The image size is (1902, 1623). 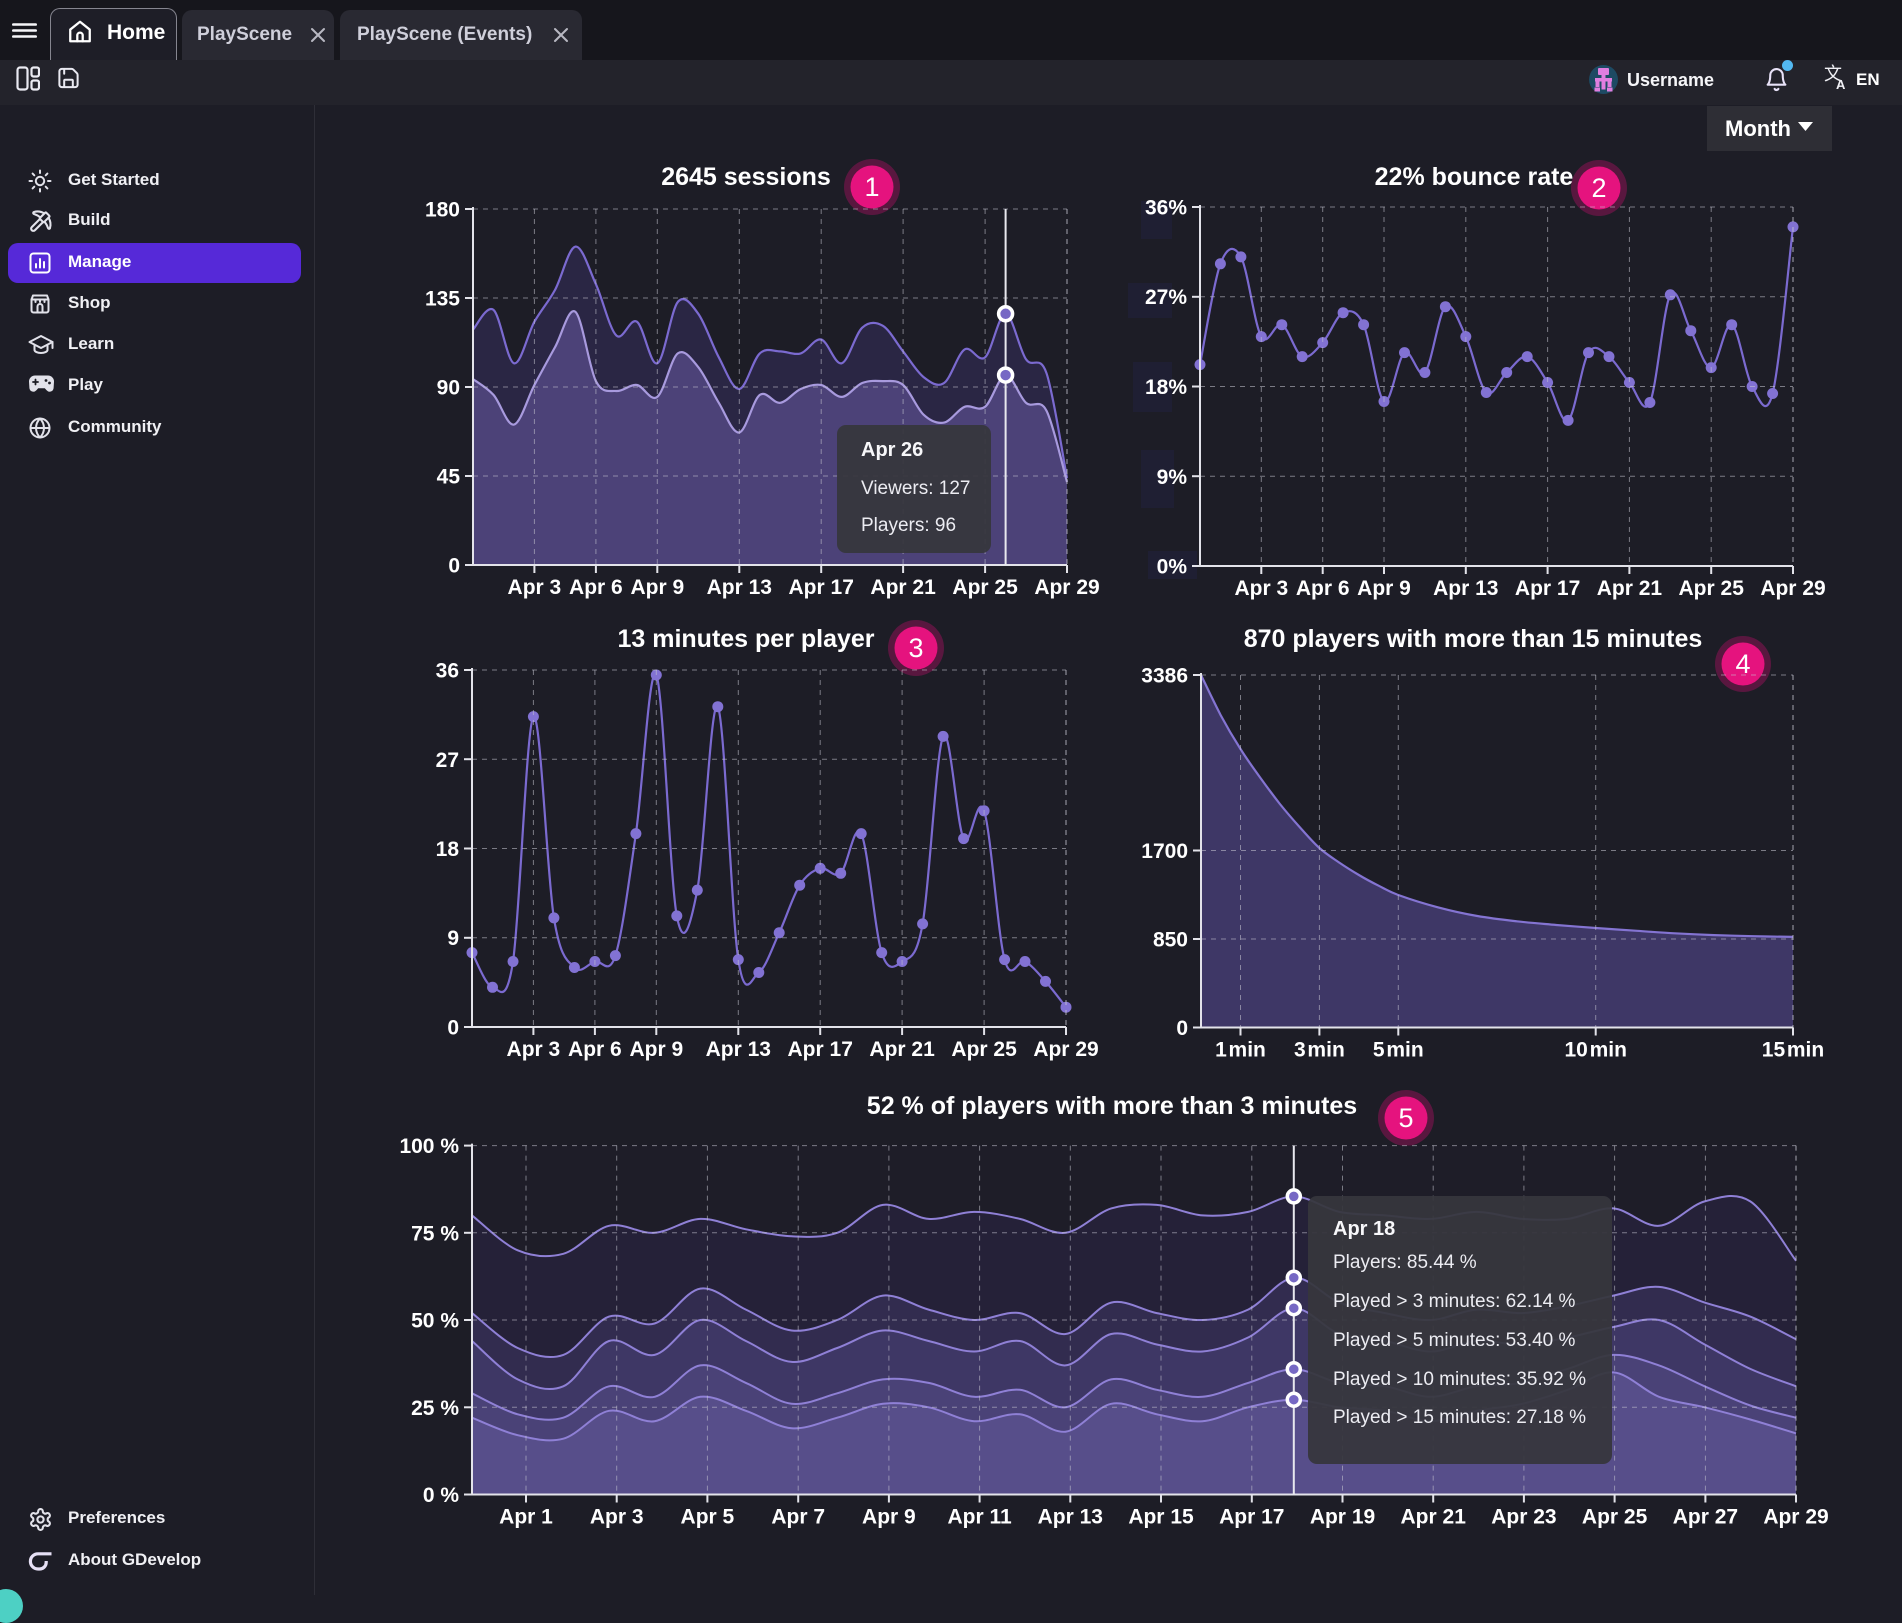 What do you see at coordinates (1166, 208) in the screenshot?
I see `svg-text: 36%` at bounding box center [1166, 208].